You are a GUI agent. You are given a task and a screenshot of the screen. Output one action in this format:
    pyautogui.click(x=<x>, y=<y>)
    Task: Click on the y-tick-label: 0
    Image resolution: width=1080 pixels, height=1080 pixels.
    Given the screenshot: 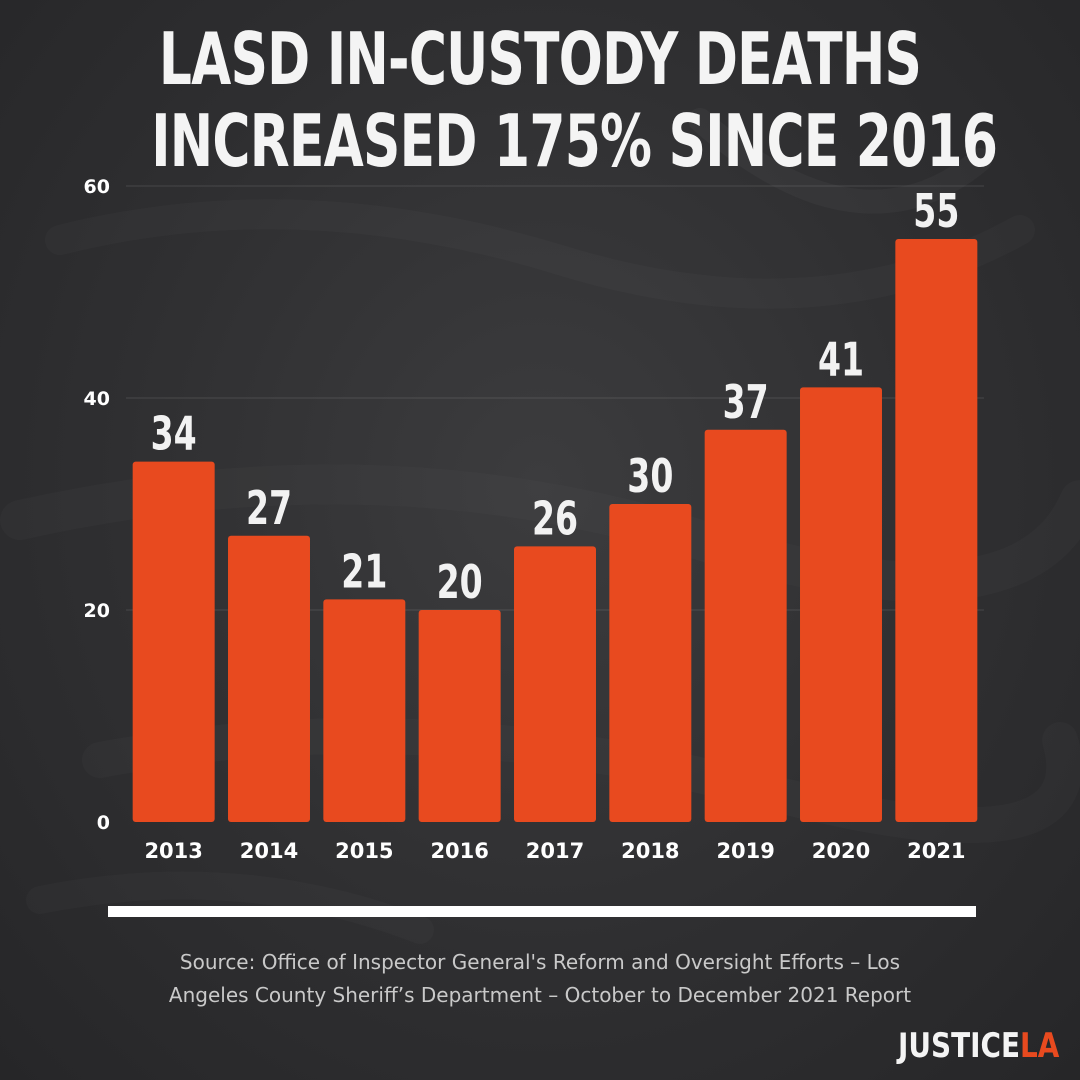 What is the action you would take?
    pyautogui.click(x=103, y=823)
    